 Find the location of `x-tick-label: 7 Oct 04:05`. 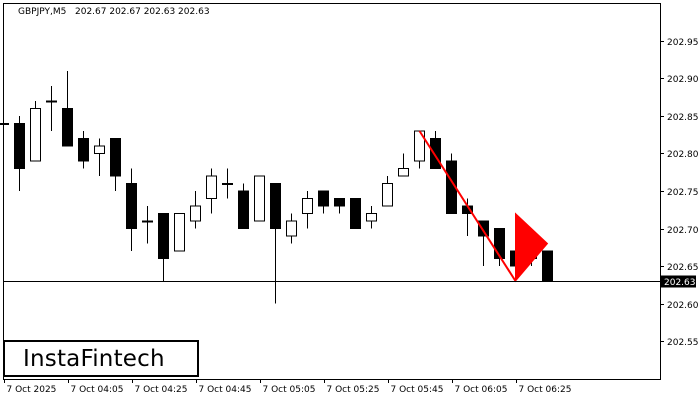

x-tick-label: 7 Oct 04:05 is located at coordinates (97, 390).